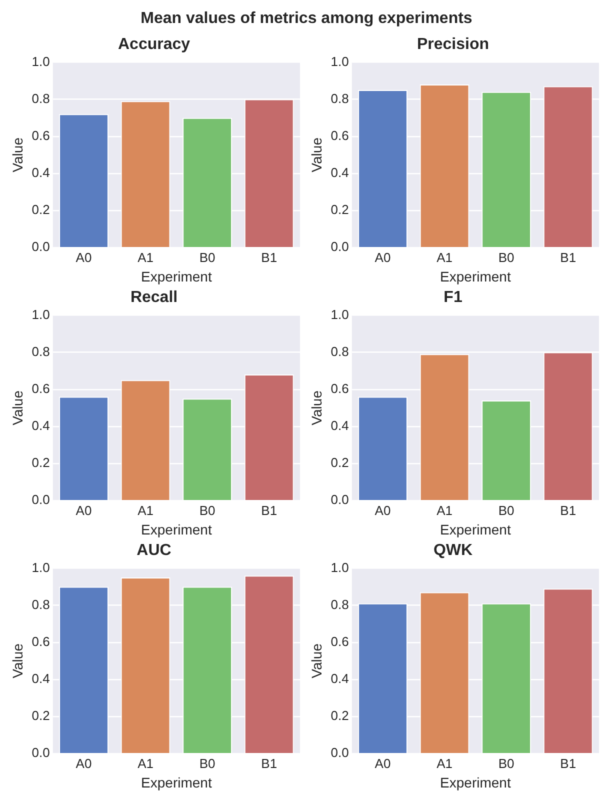 This screenshot has height=811, width=613. I want to click on chart-title: Accuracy, so click(154, 45).